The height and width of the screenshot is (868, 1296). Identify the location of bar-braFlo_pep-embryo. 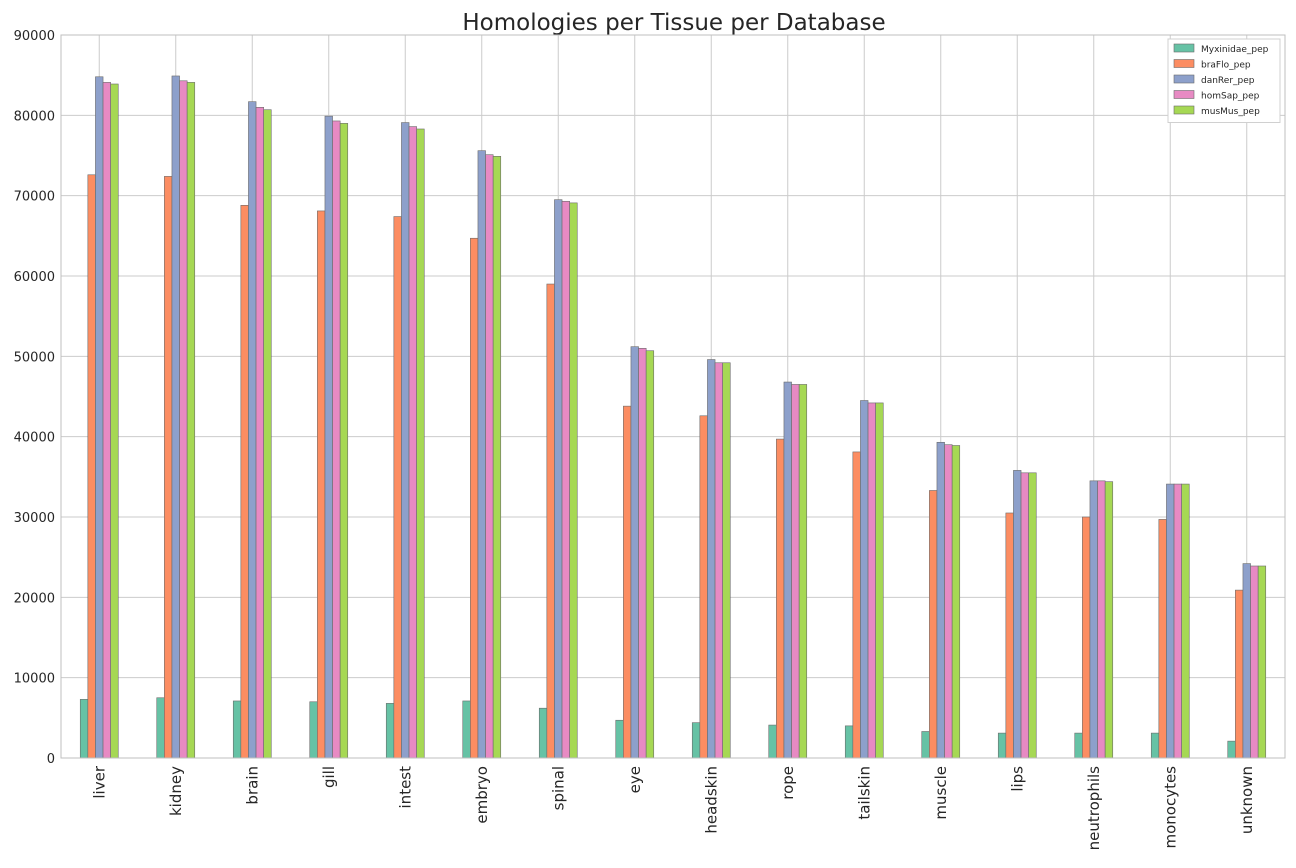
(474, 498).